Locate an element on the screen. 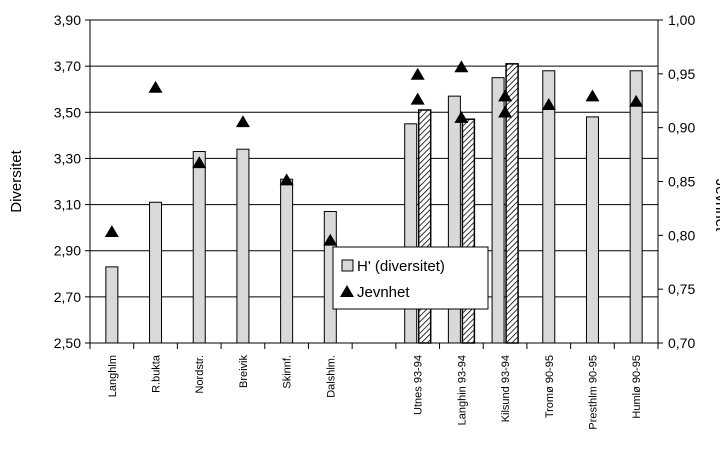 This screenshot has height=454, width=720. y-axis-title: Diversitet is located at coordinates (16, 180).